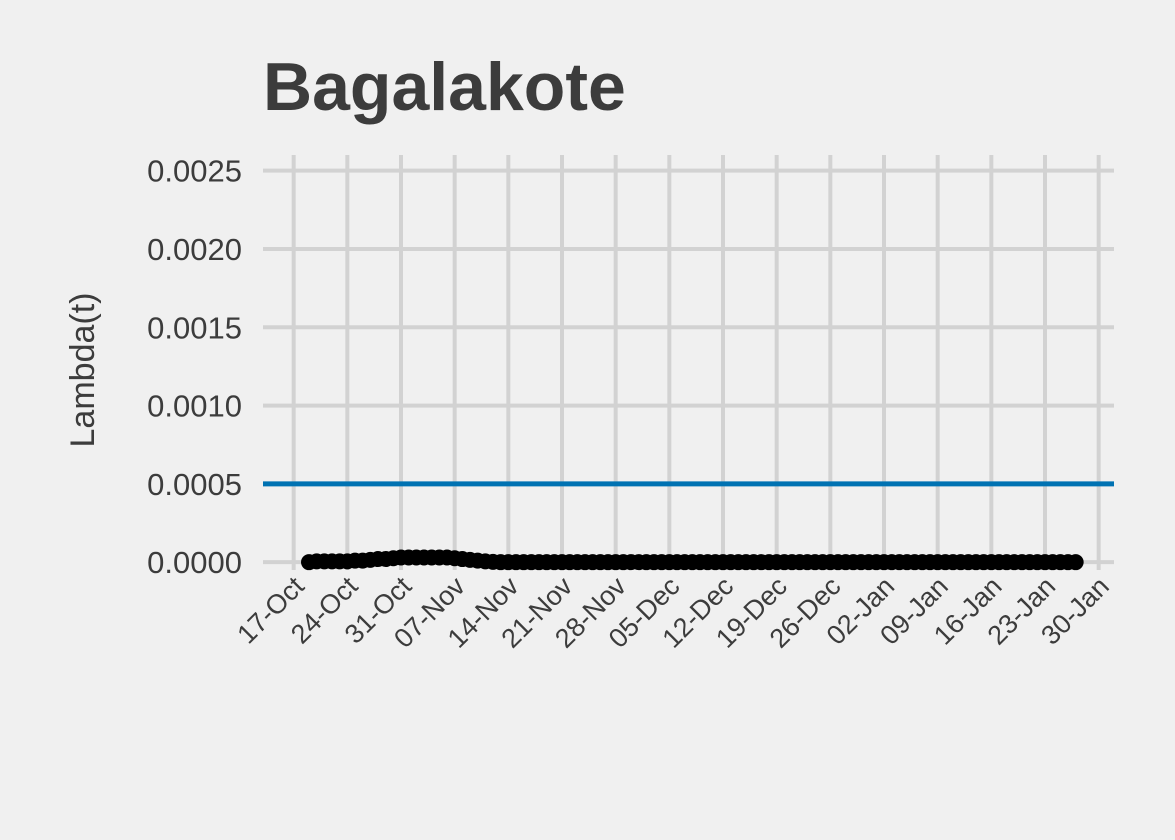 This screenshot has width=1175, height=840. Describe the element at coordinates (194, 367) in the screenshot. I see `y-tick-labels: 0.0000 0.0005 0.0010 0.0015 0.0020 0.0025` at that location.